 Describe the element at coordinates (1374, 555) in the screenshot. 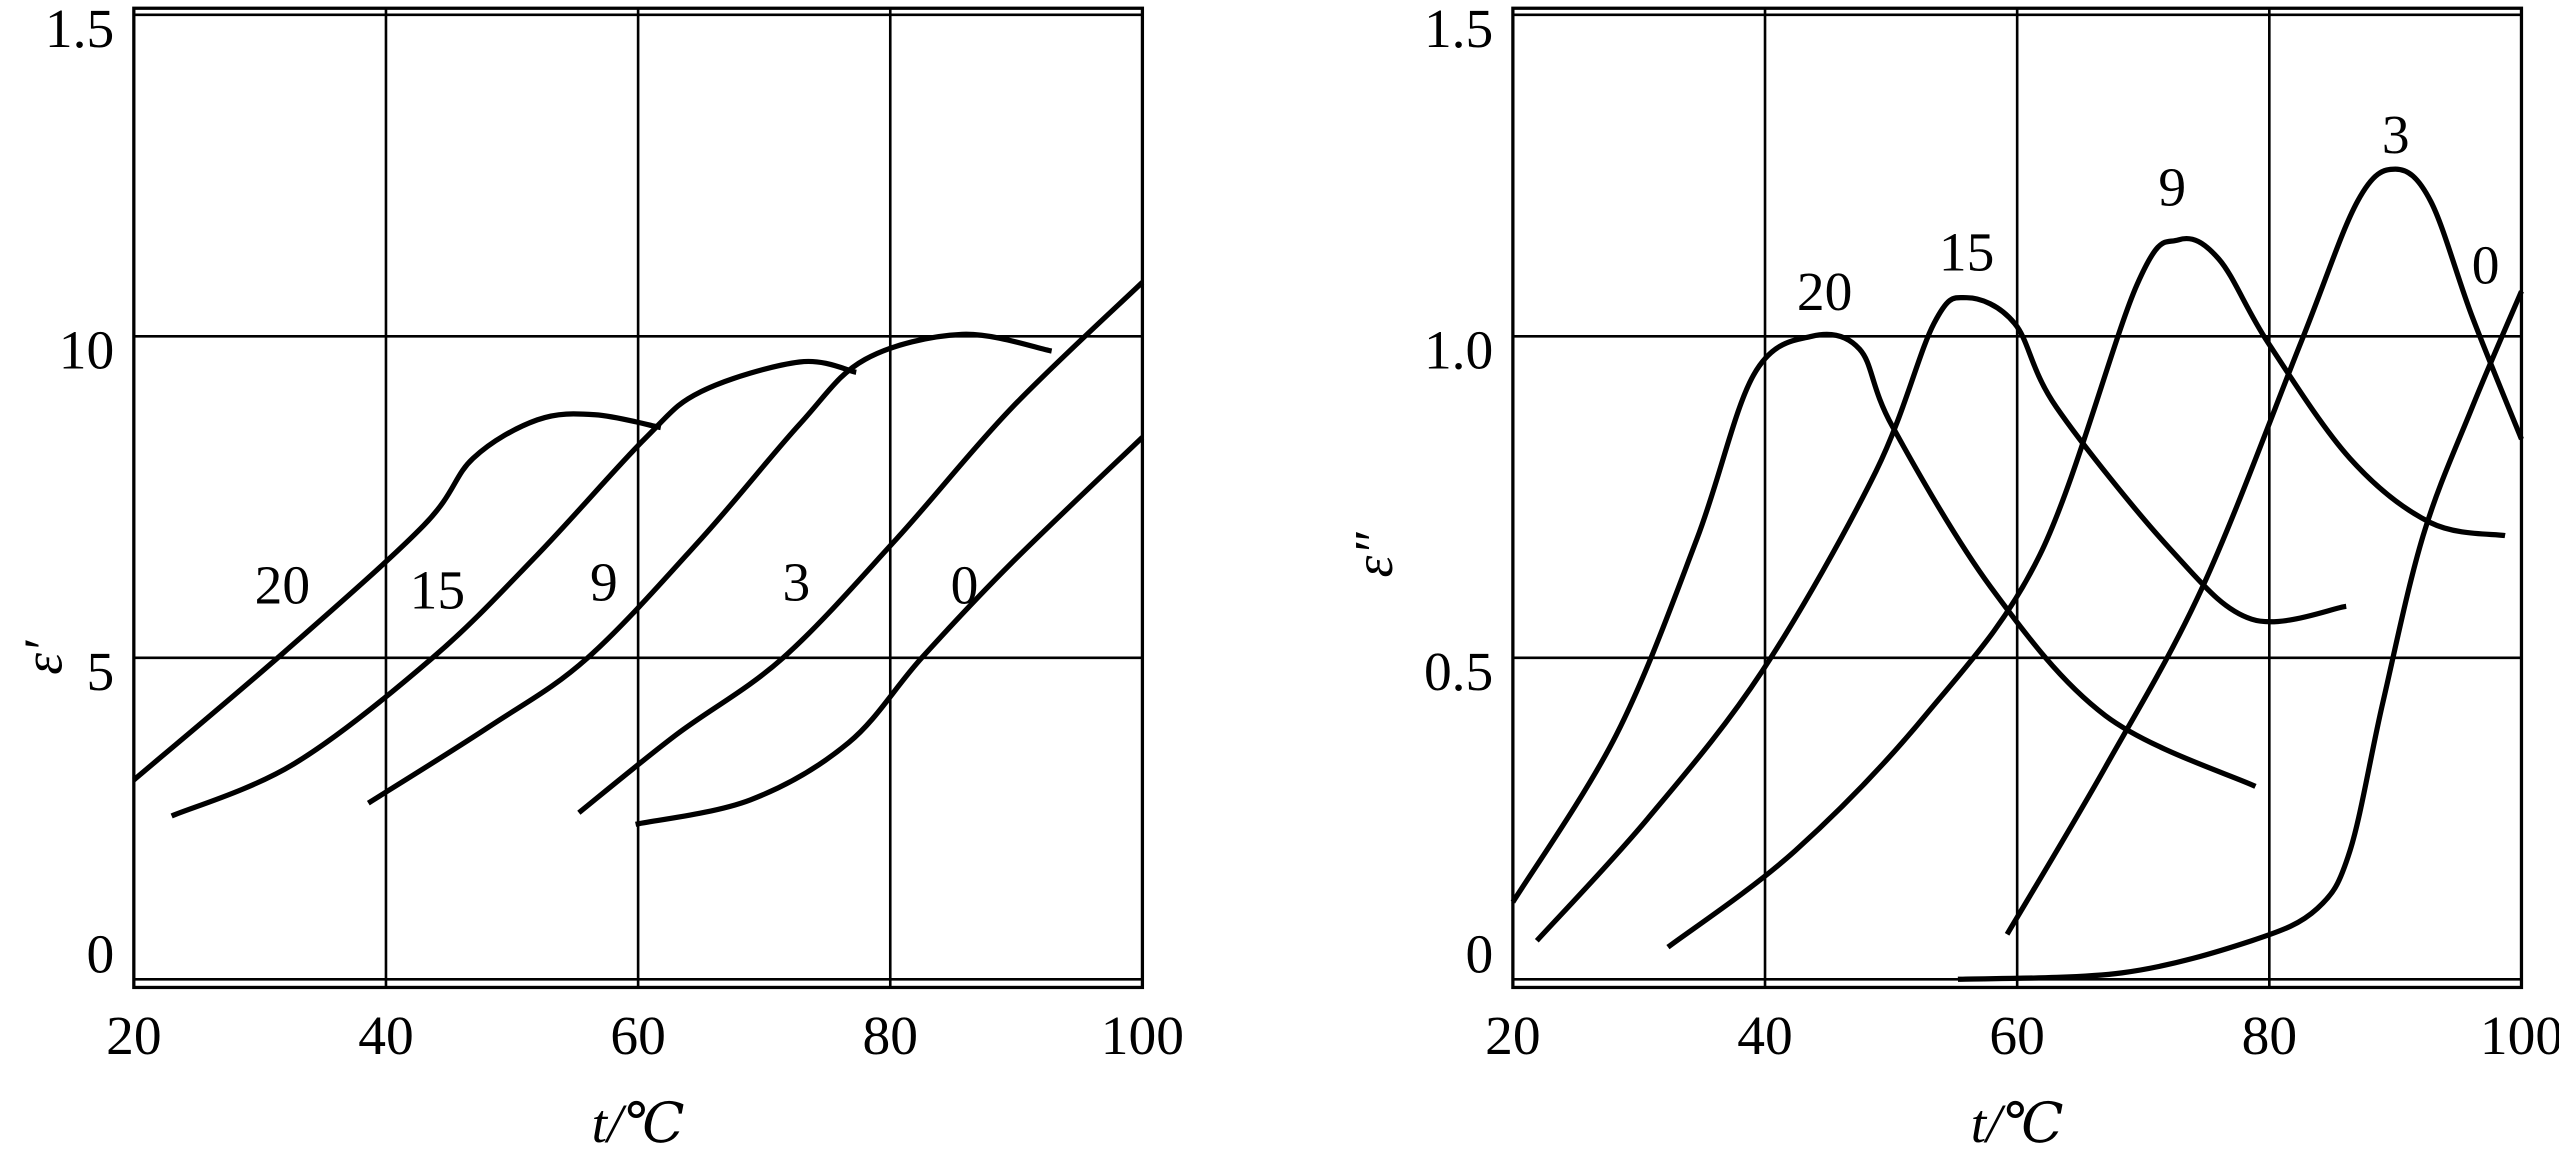

I see `y-axis-label: ε″` at that location.